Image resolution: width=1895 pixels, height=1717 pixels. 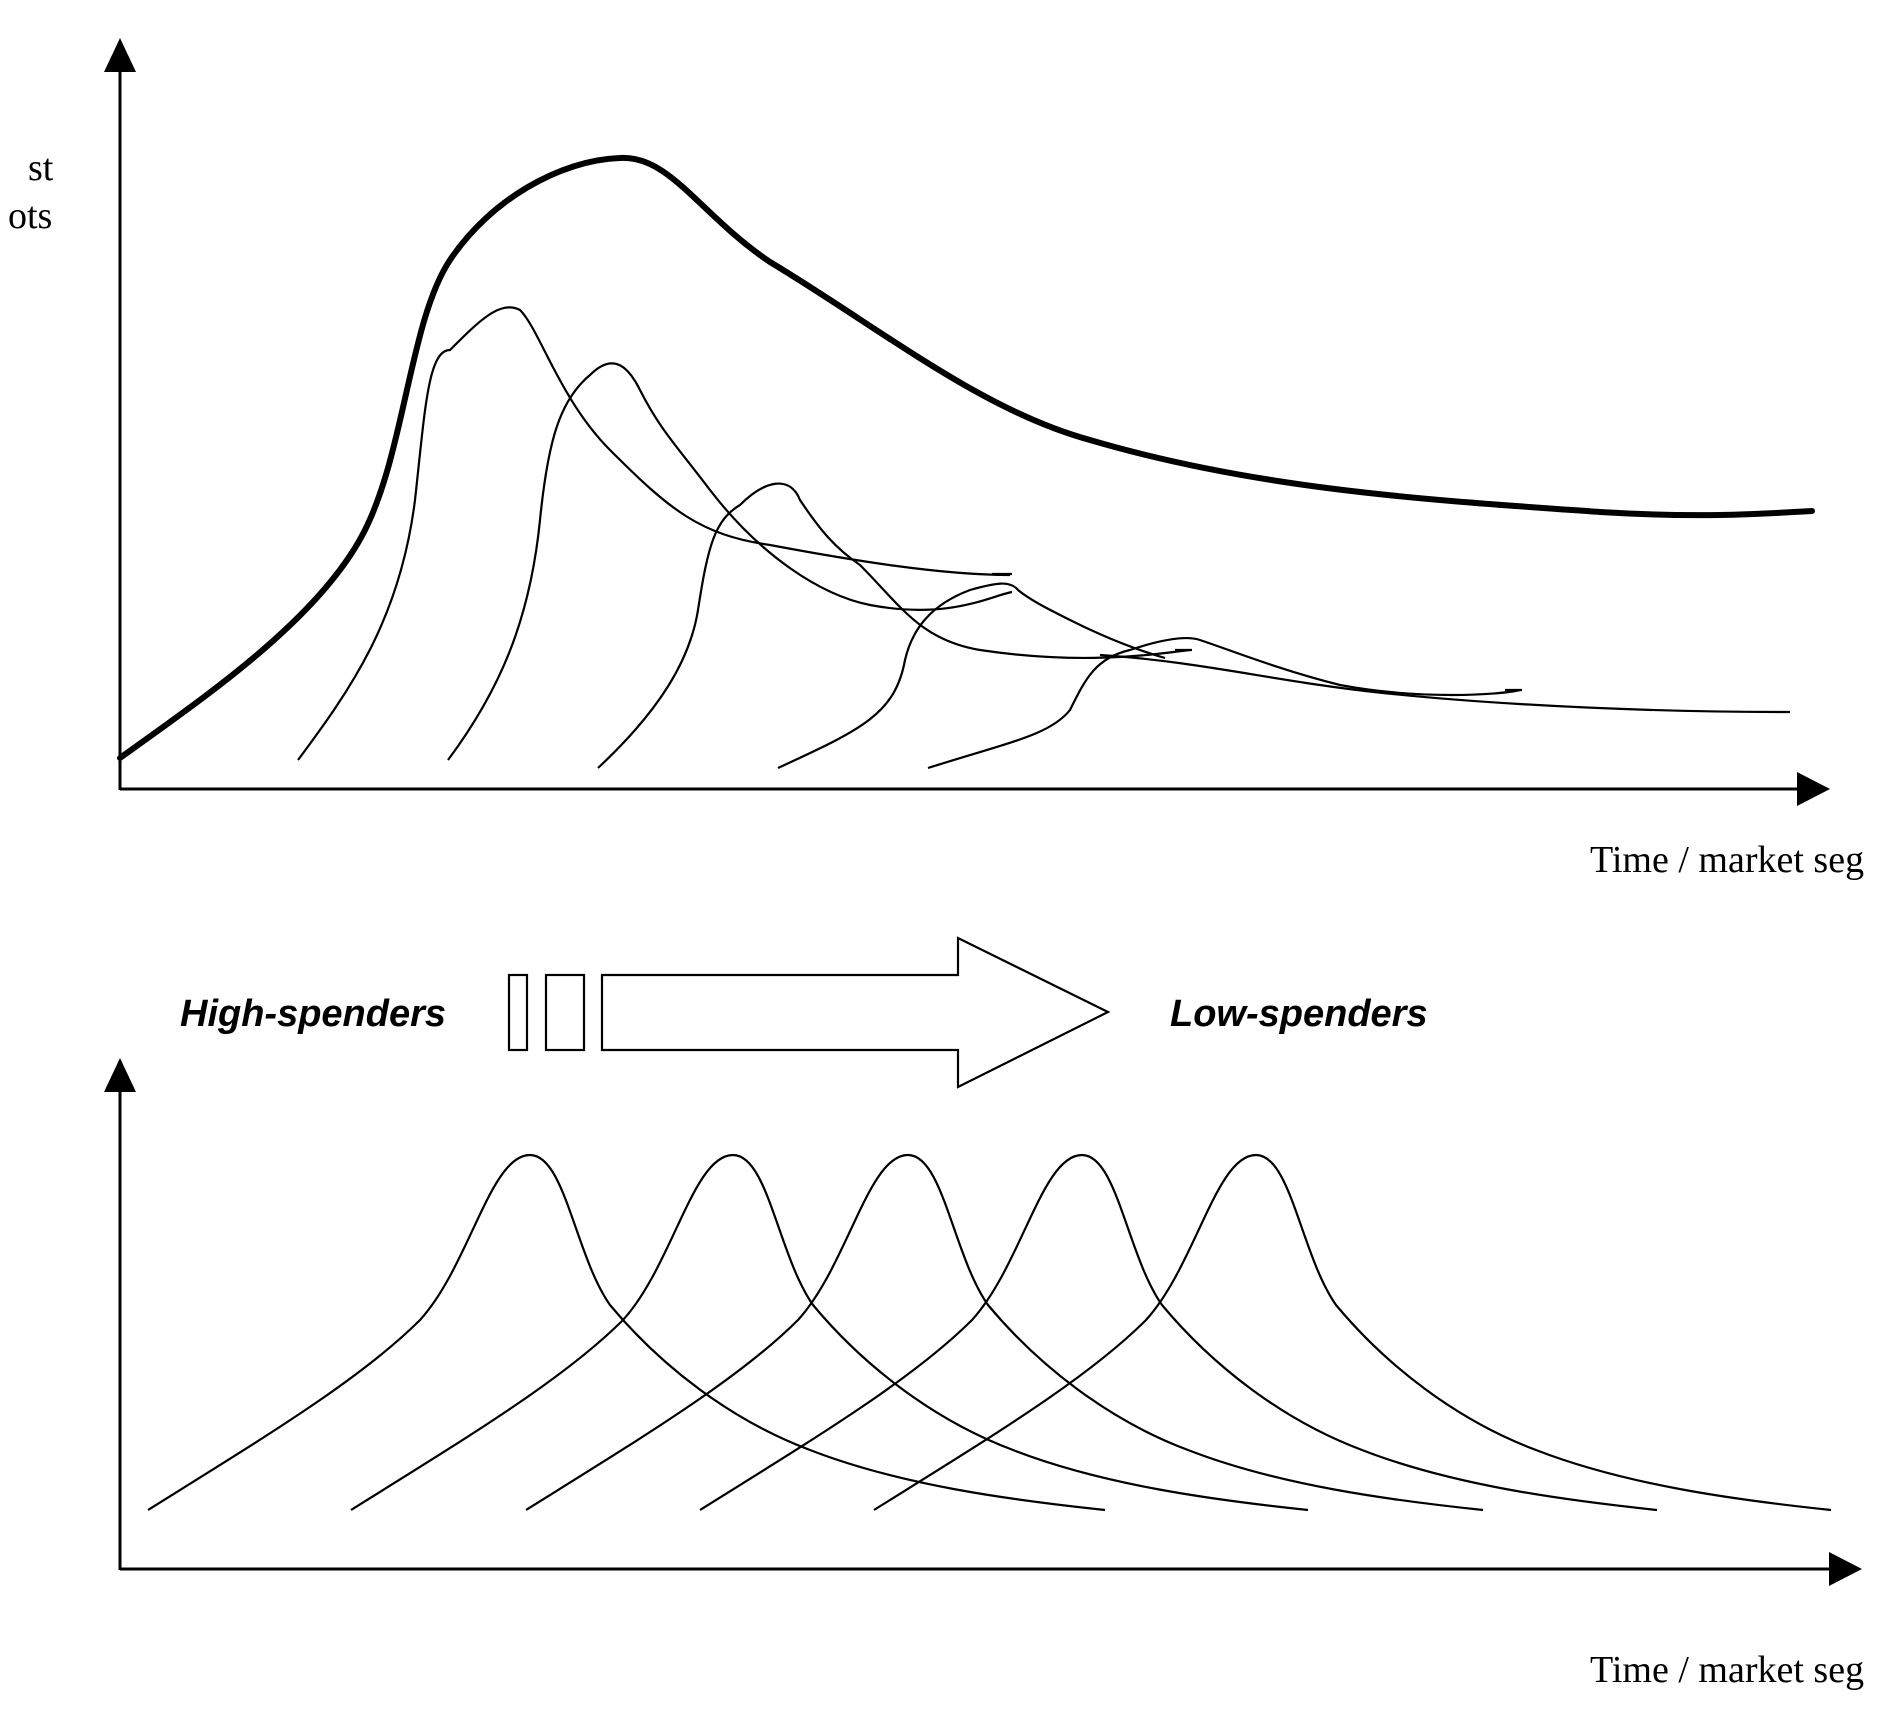 What do you see at coordinates (30, 216) in the screenshot?
I see `top-y-axis-label-line2: ots` at bounding box center [30, 216].